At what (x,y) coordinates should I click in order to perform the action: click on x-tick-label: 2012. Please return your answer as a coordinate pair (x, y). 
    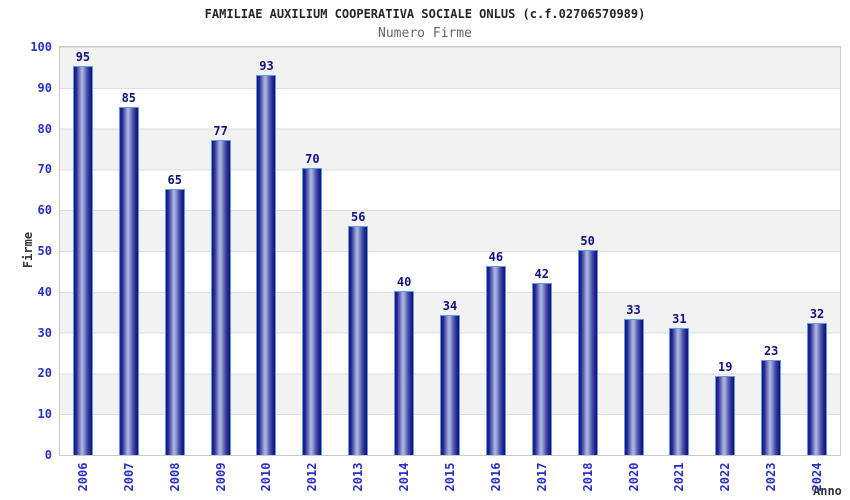
    Looking at the image, I should click on (312, 477).